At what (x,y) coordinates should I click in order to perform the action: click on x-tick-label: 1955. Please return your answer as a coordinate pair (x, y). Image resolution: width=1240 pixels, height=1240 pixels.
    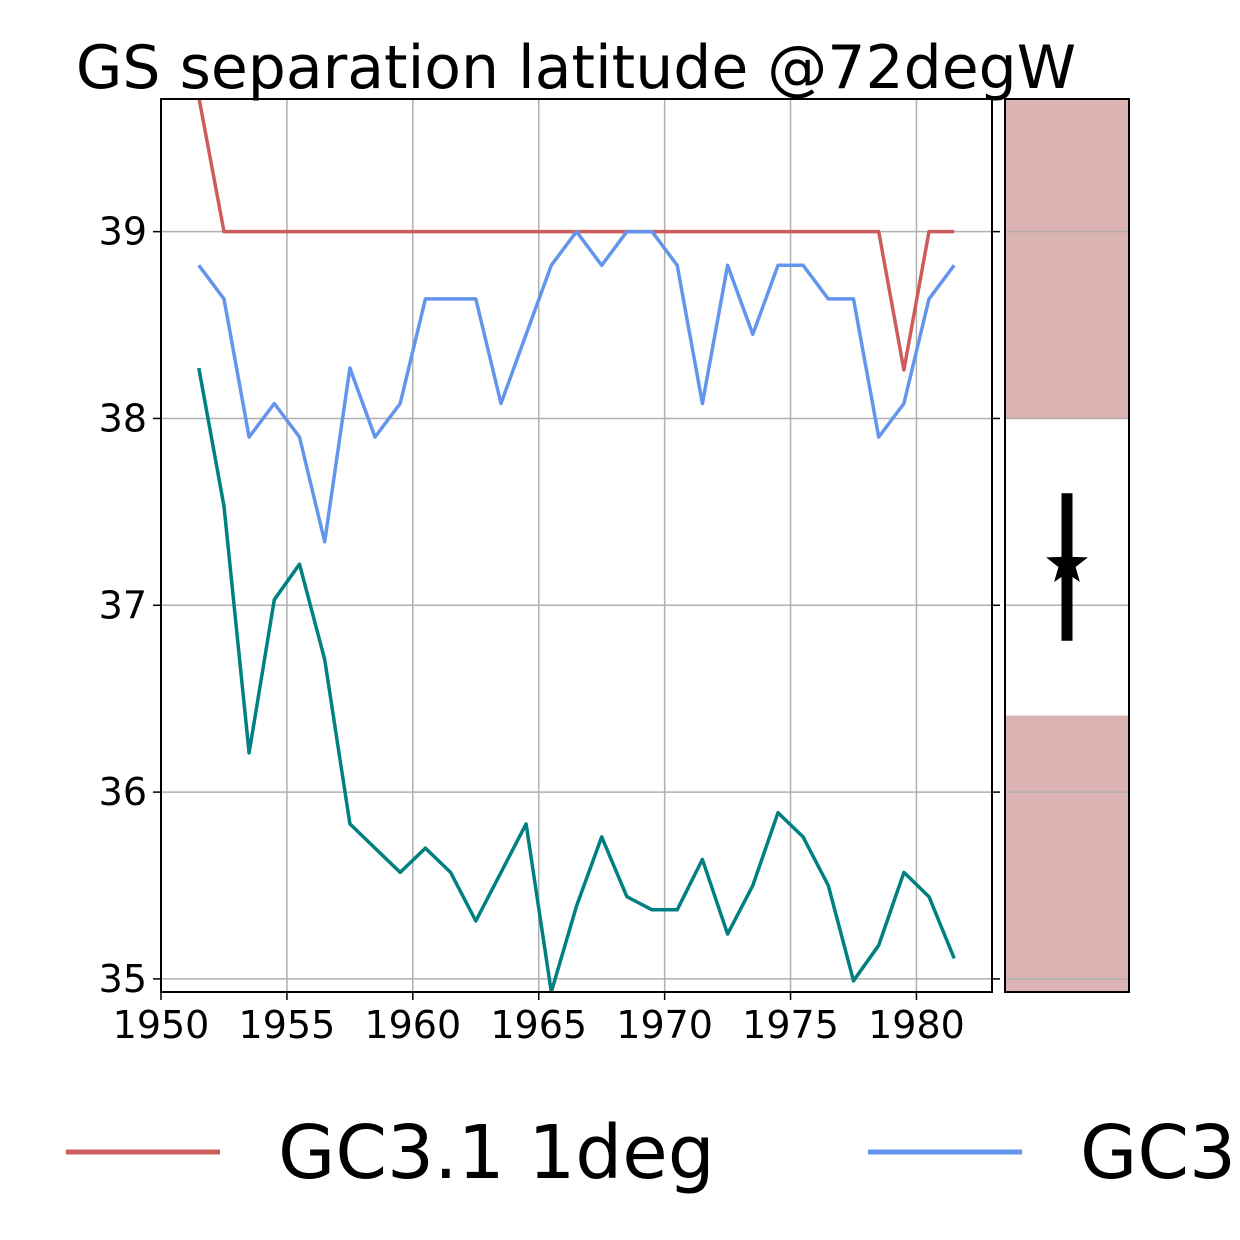
    Looking at the image, I should click on (287, 1025).